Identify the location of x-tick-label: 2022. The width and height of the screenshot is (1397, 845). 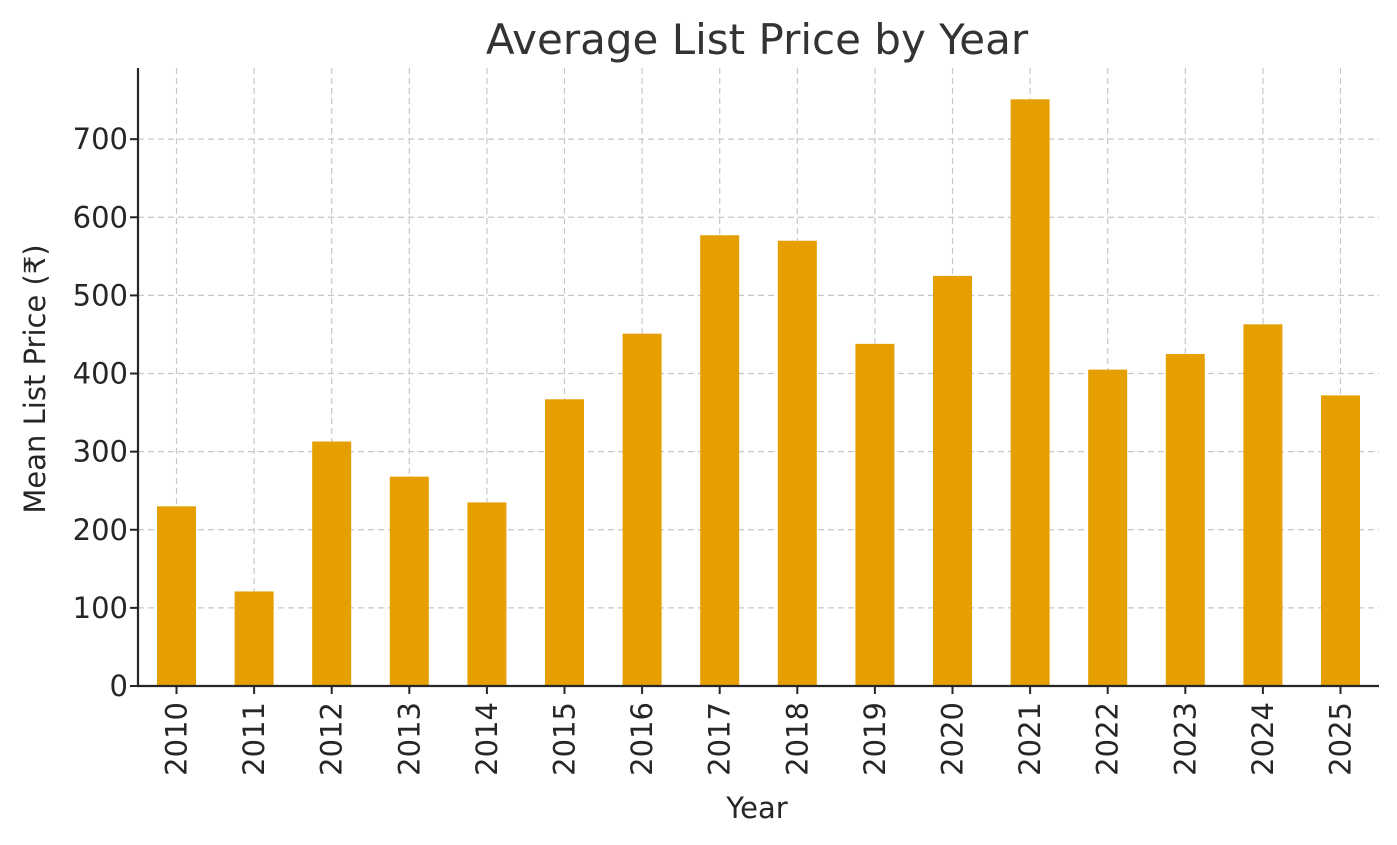
(1108, 739).